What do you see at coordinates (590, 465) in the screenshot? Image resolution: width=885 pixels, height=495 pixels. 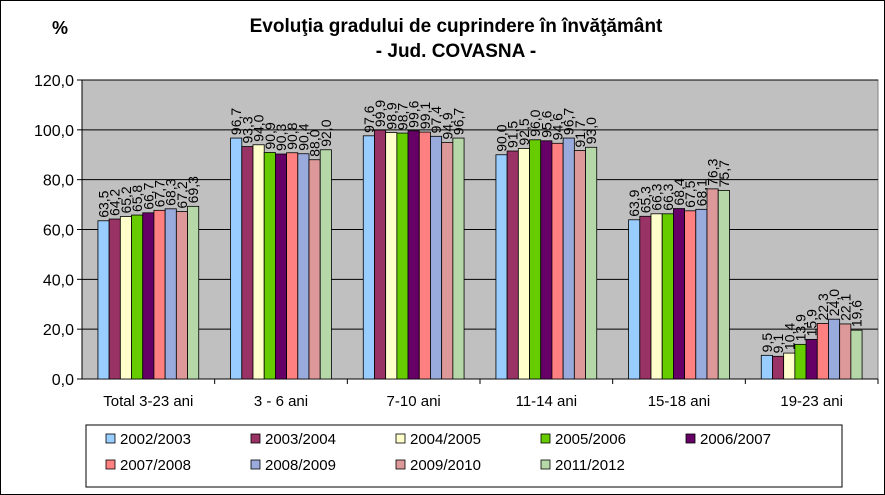 I see `legend-entry: 2011/2012` at bounding box center [590, 465].